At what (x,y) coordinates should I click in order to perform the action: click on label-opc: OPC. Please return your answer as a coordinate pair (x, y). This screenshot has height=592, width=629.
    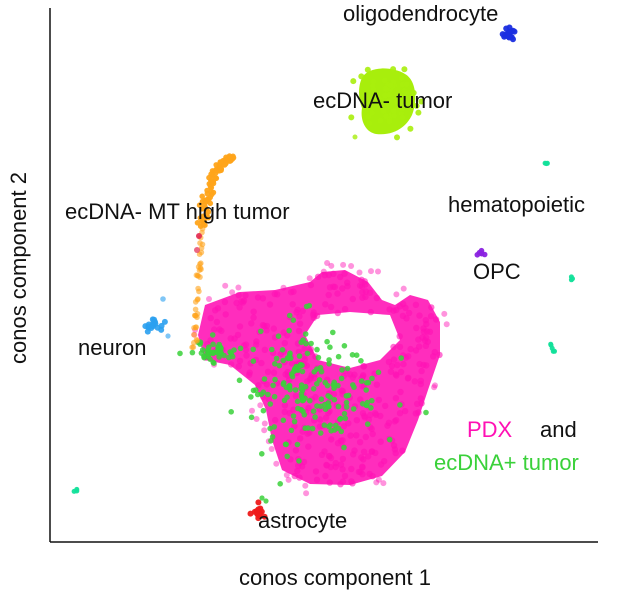
    Looking at the image, I should click on (497, 271).